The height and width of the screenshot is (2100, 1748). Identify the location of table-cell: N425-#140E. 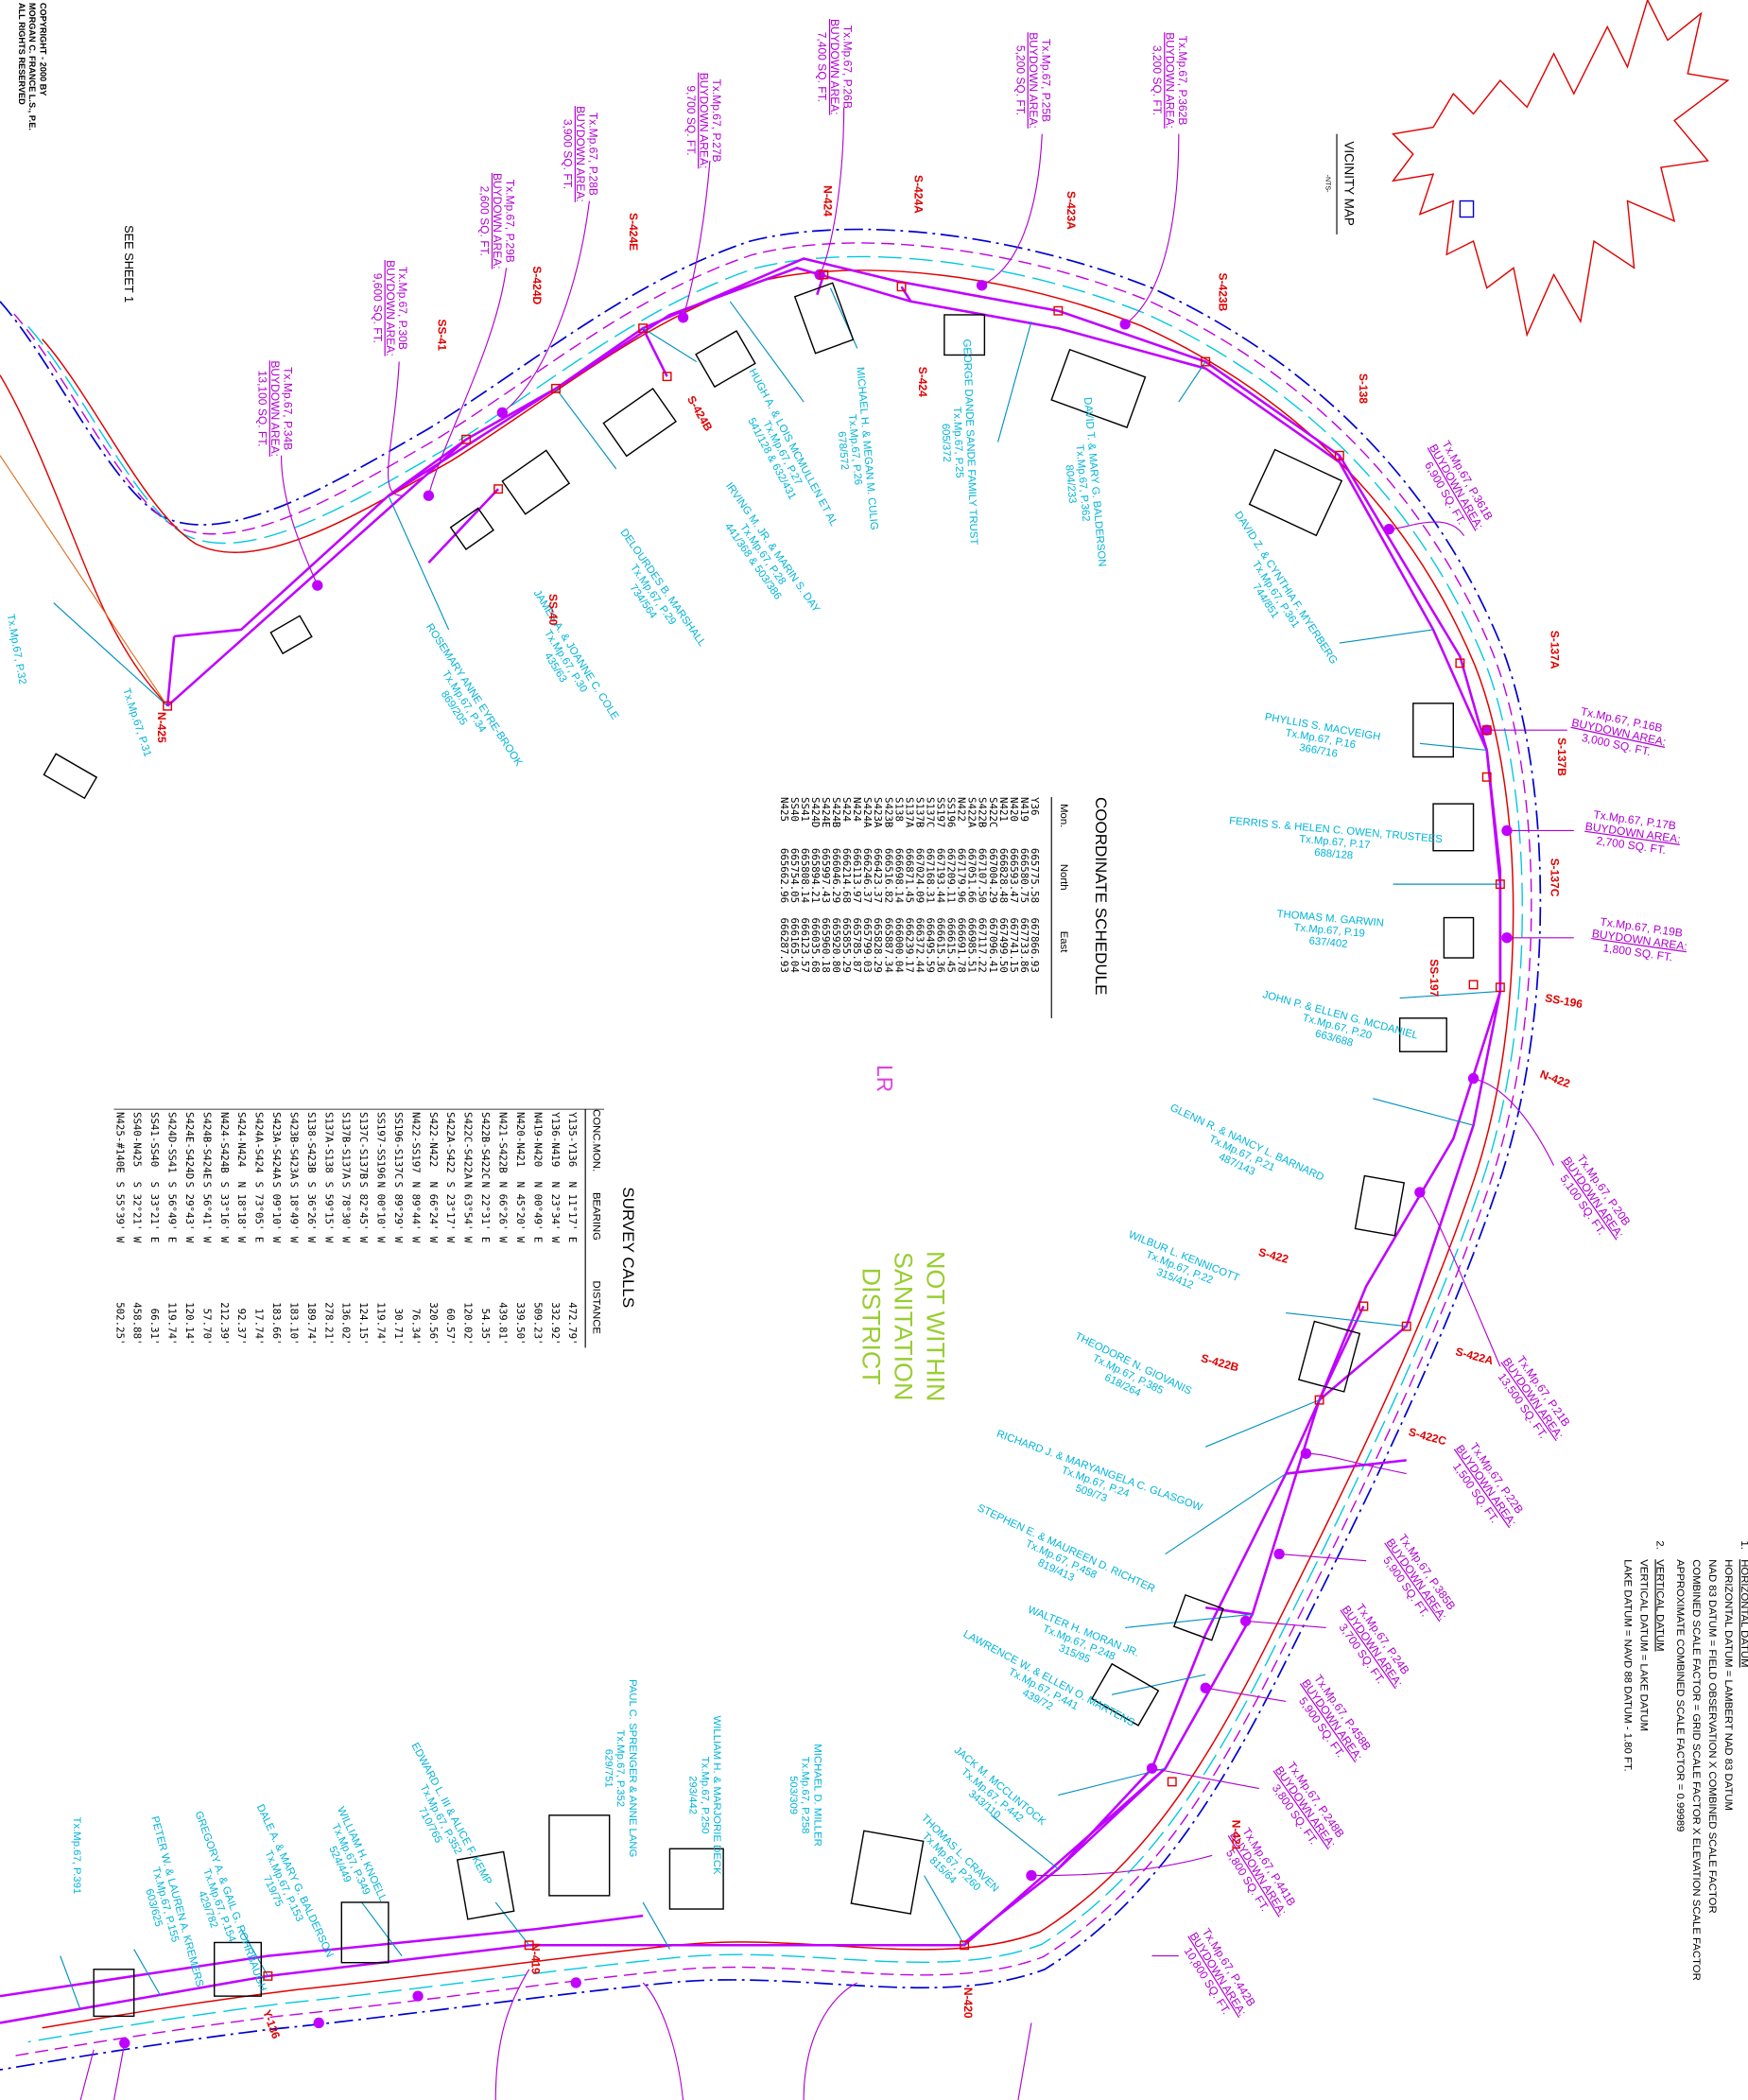
(119, 1142).